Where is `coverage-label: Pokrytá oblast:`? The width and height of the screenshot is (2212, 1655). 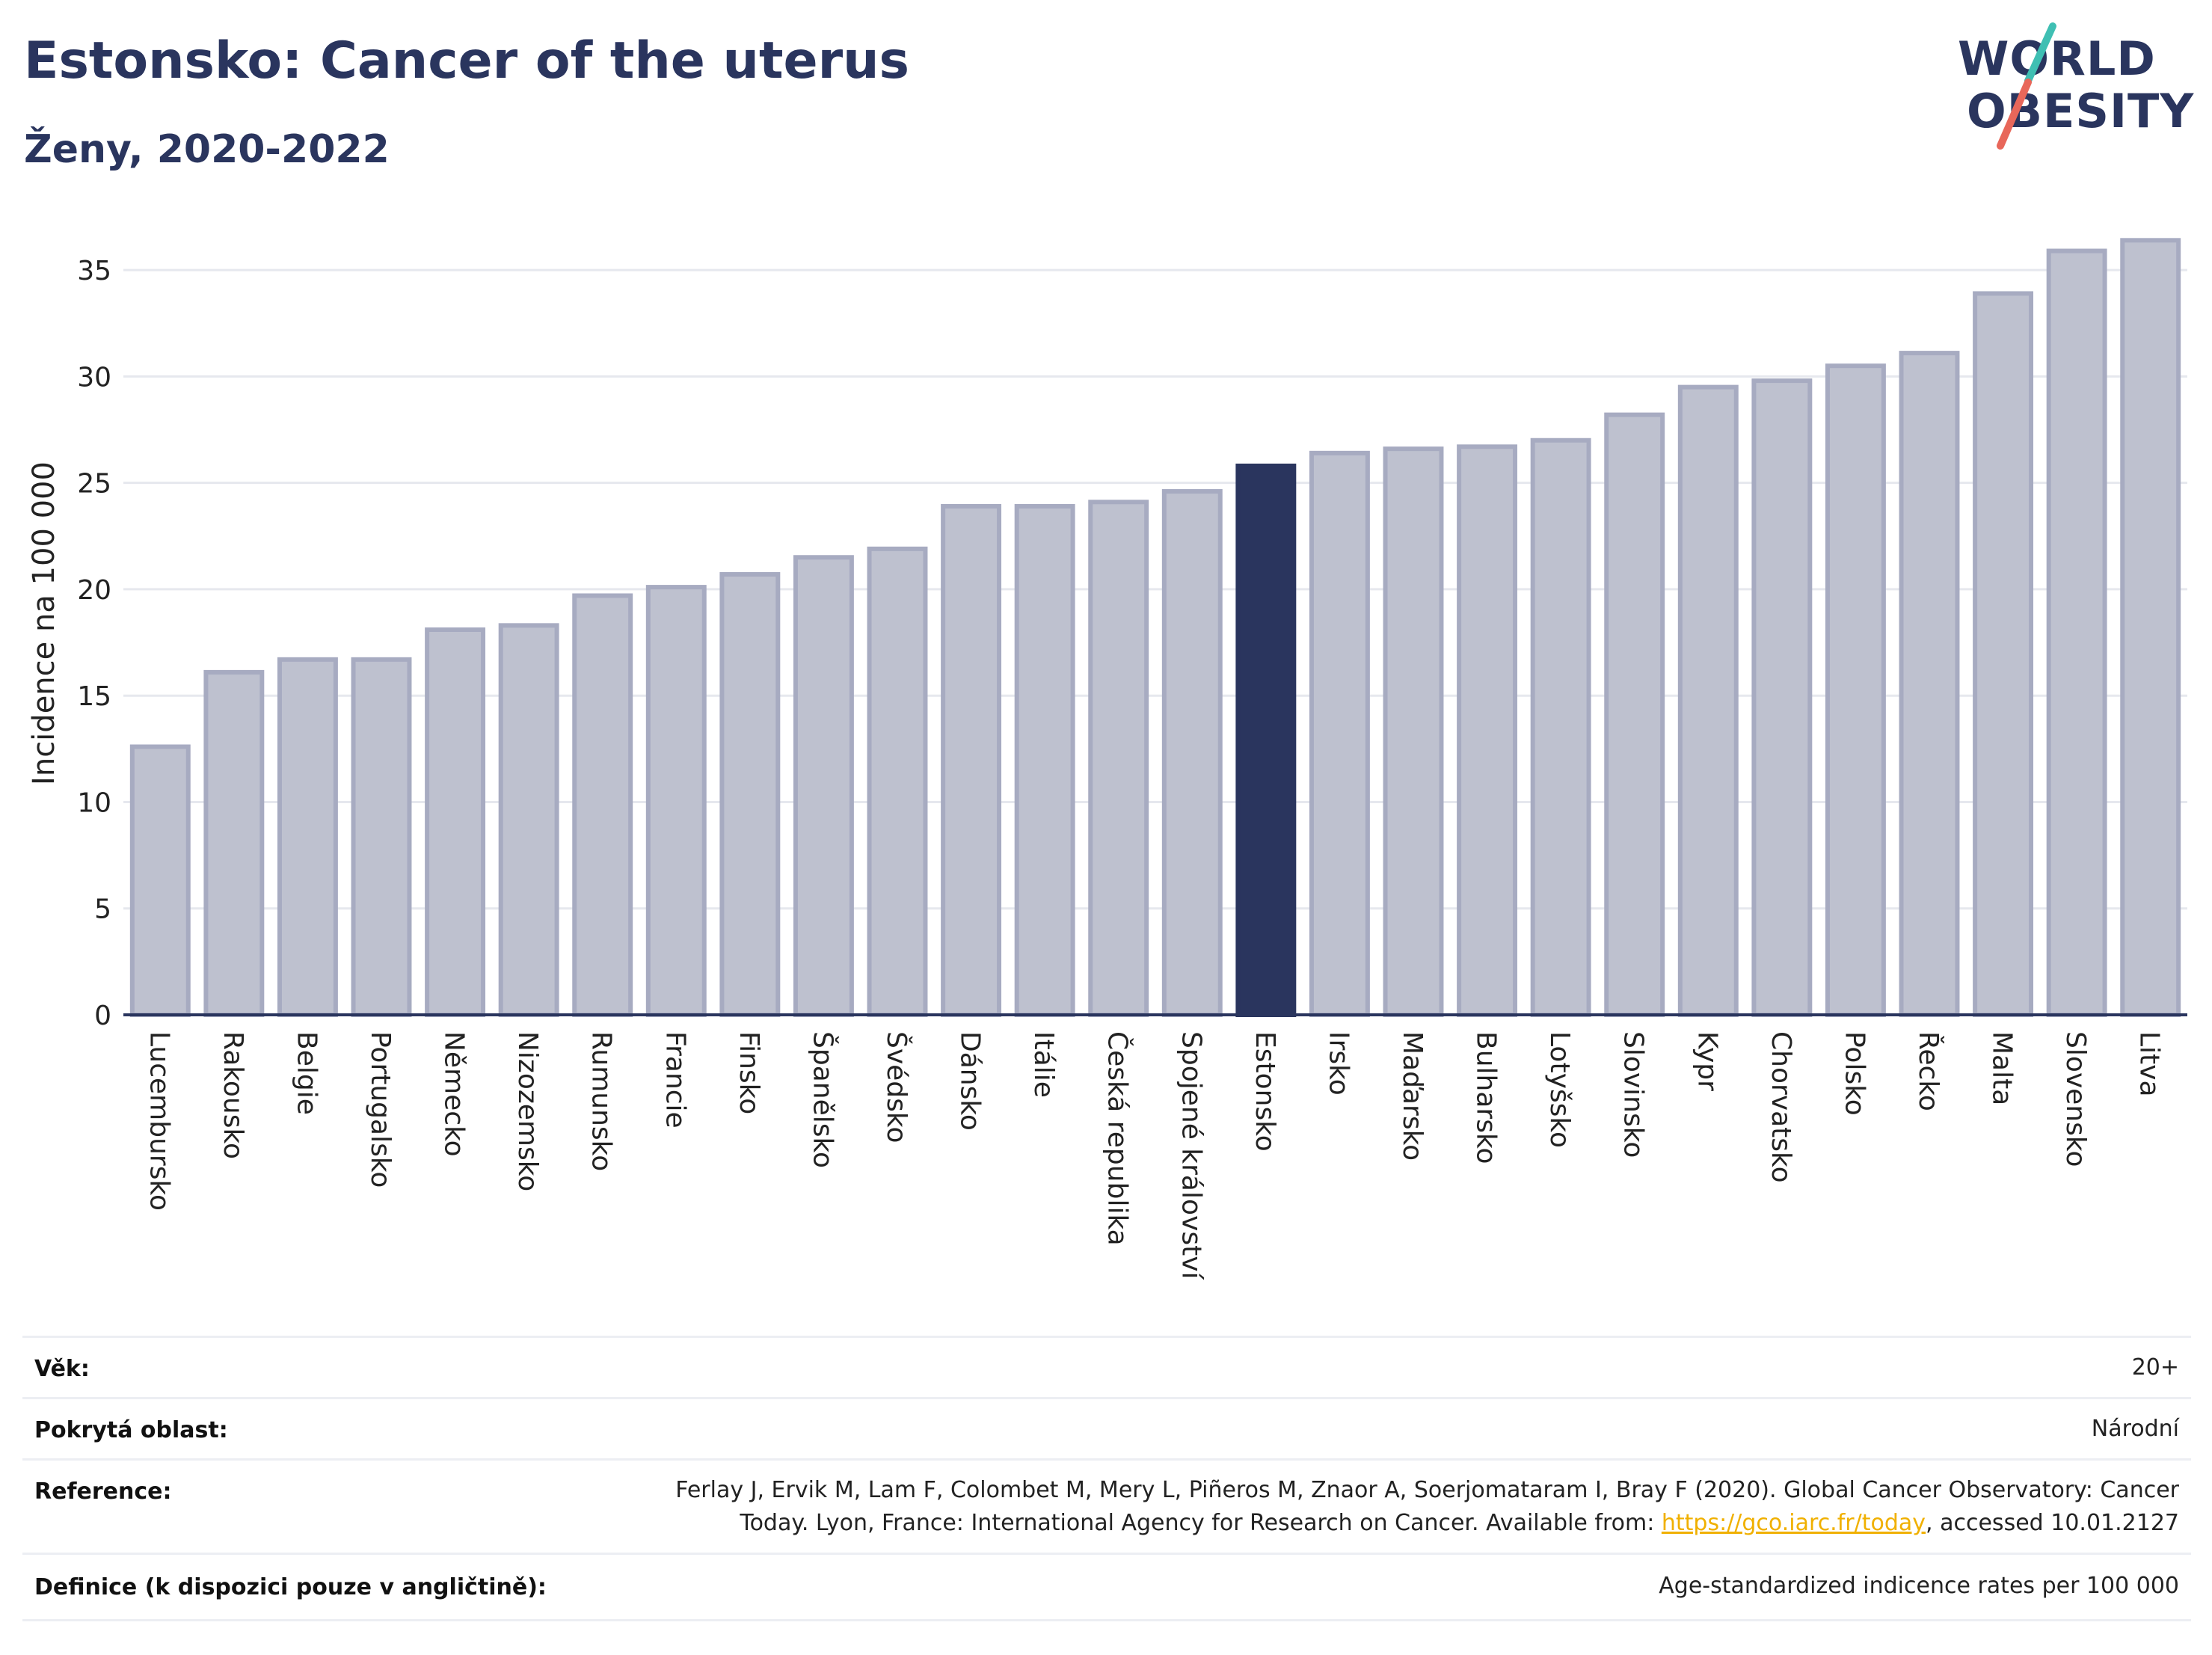
coverage-label: Pokrytá oblast: is located at coordinates (131, 1430).